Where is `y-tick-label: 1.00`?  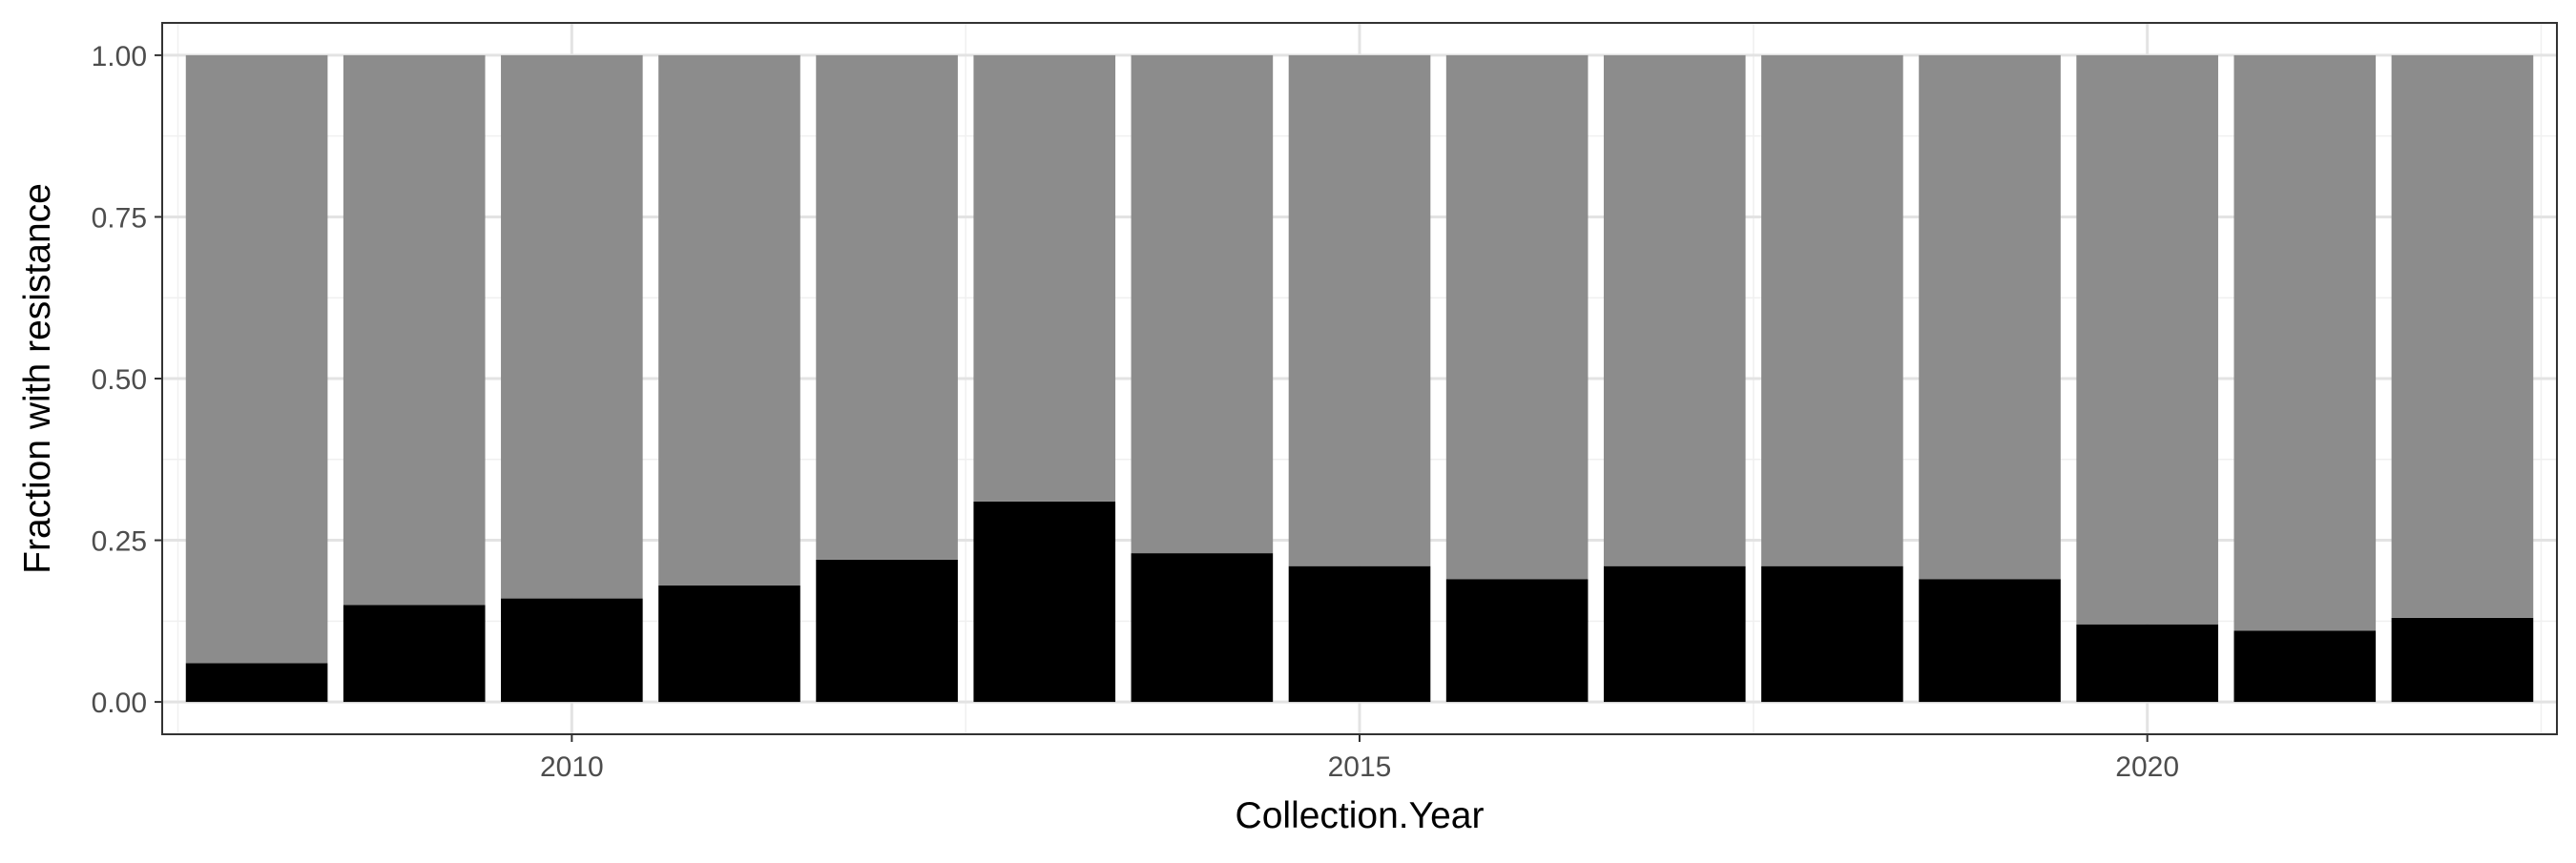
y-tick-label: 1.00 is located at coordinates (119, 56).